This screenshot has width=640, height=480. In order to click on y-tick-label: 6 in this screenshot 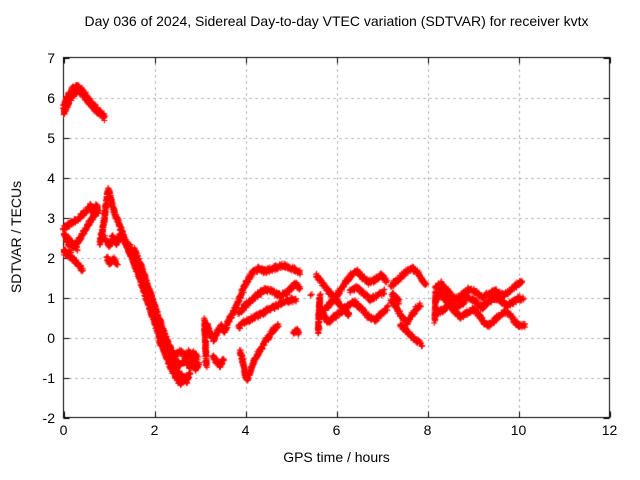, I will do `click(51, 97)`.